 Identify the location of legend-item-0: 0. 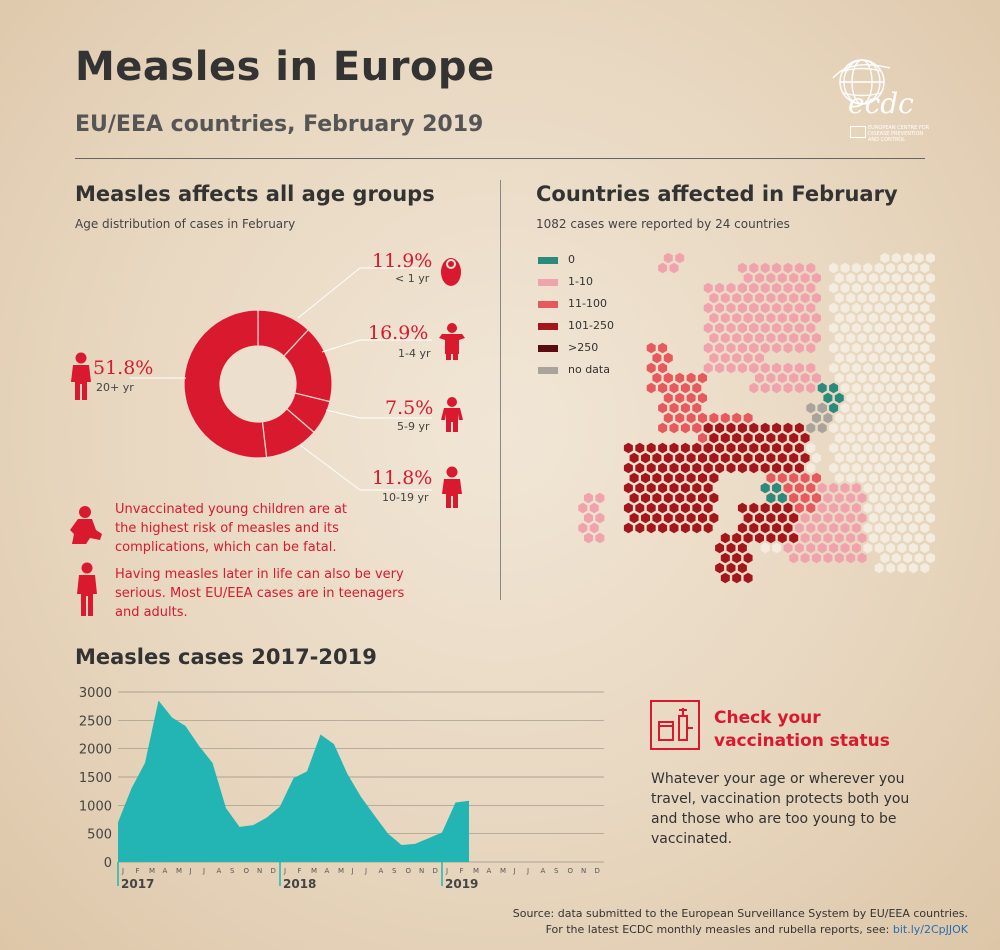
(556, 259).